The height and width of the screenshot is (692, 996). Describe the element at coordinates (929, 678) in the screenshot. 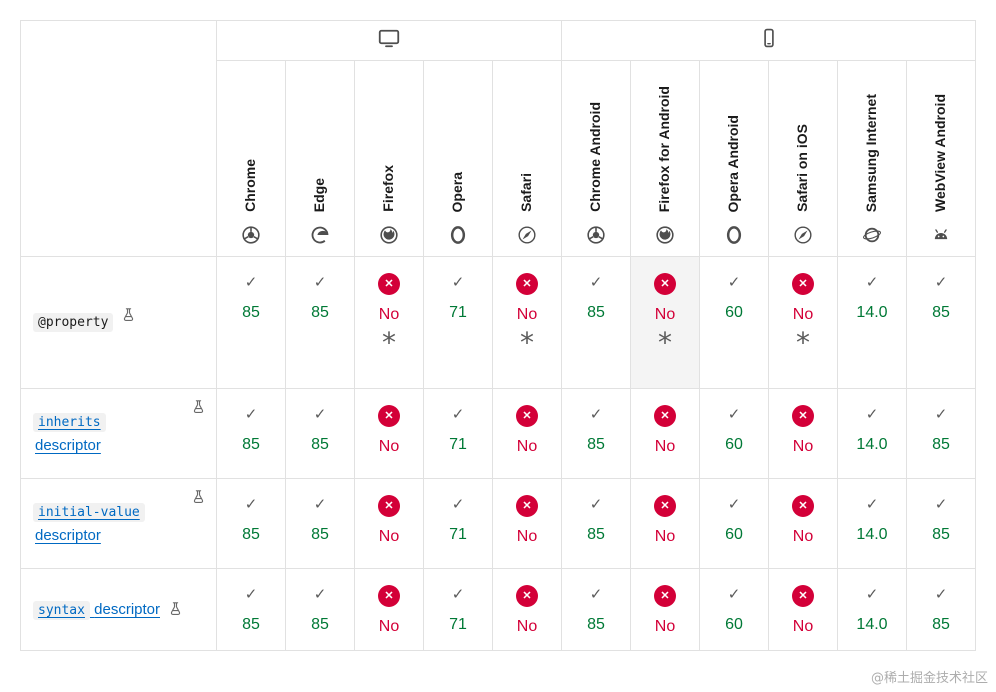

I see `watermark: @稀土掘金技术社区` at that location.